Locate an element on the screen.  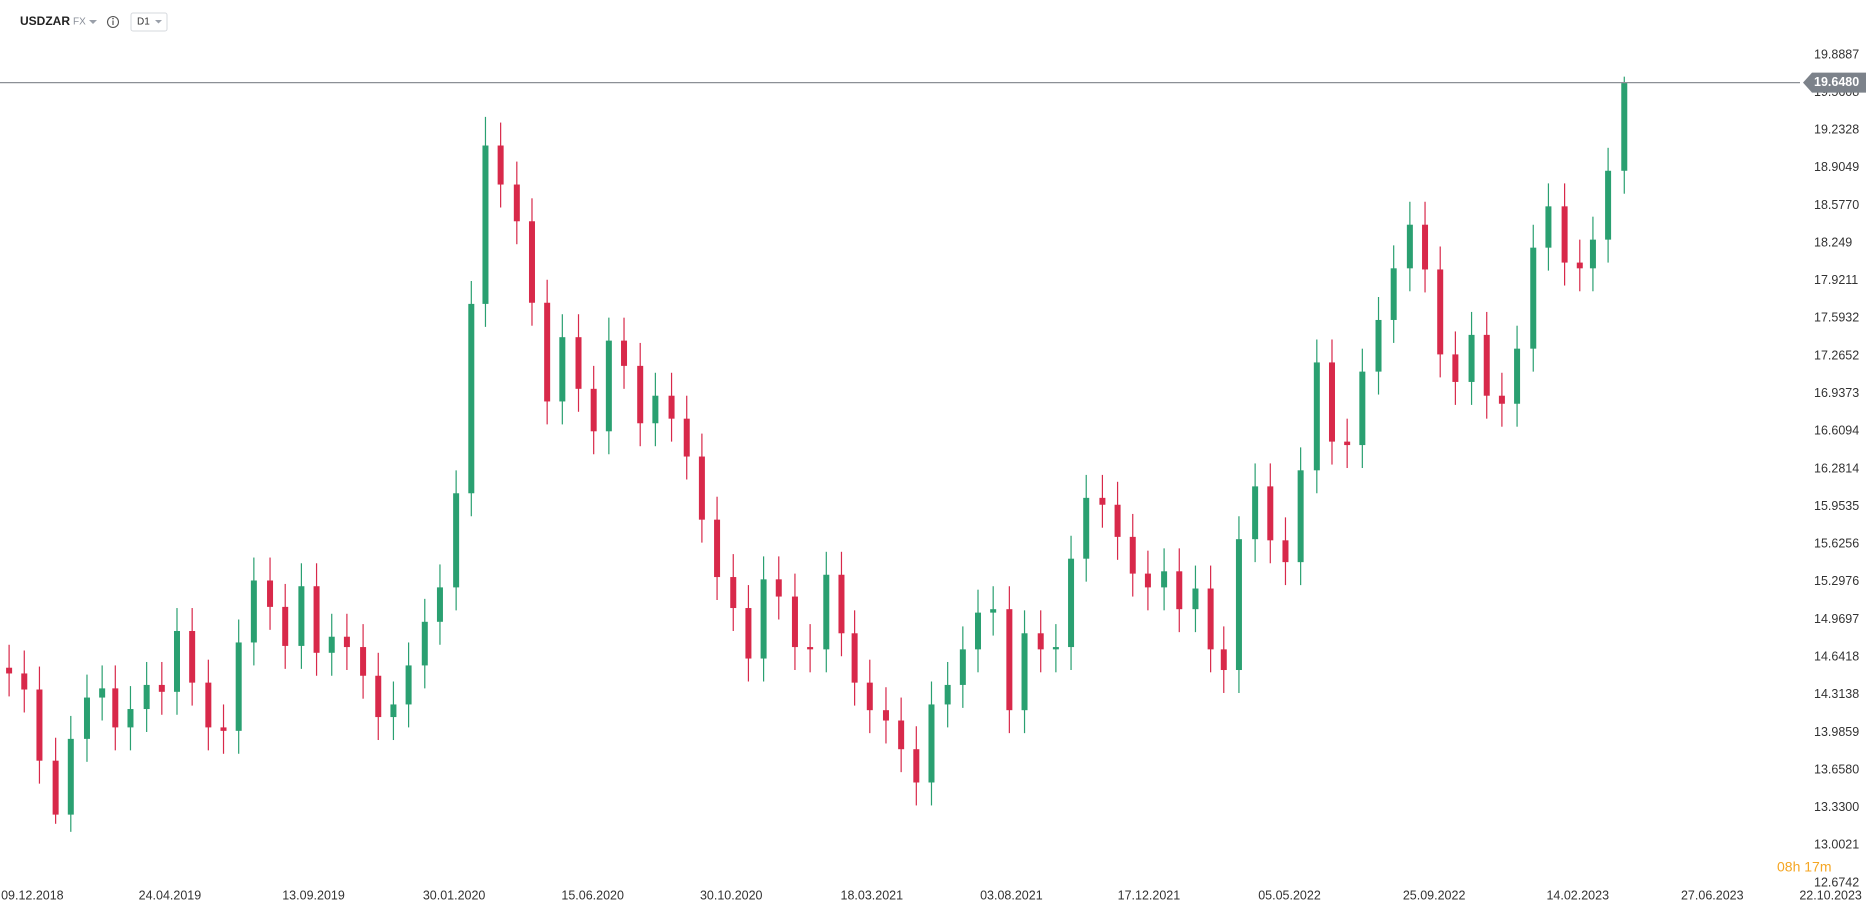
y-tick-label: 16.6094 is located at coordinates (1836, 431).